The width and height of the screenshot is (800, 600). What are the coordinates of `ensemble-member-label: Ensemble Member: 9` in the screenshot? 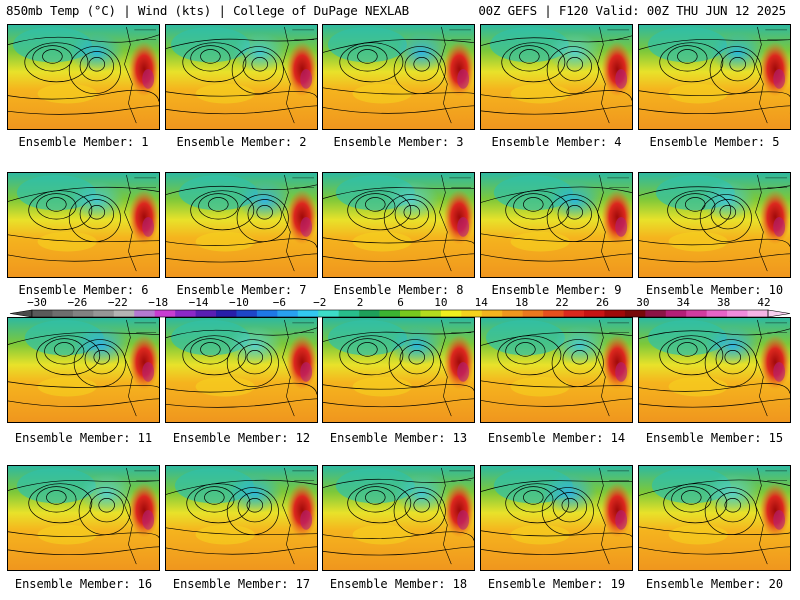 It's located at (556, 290).